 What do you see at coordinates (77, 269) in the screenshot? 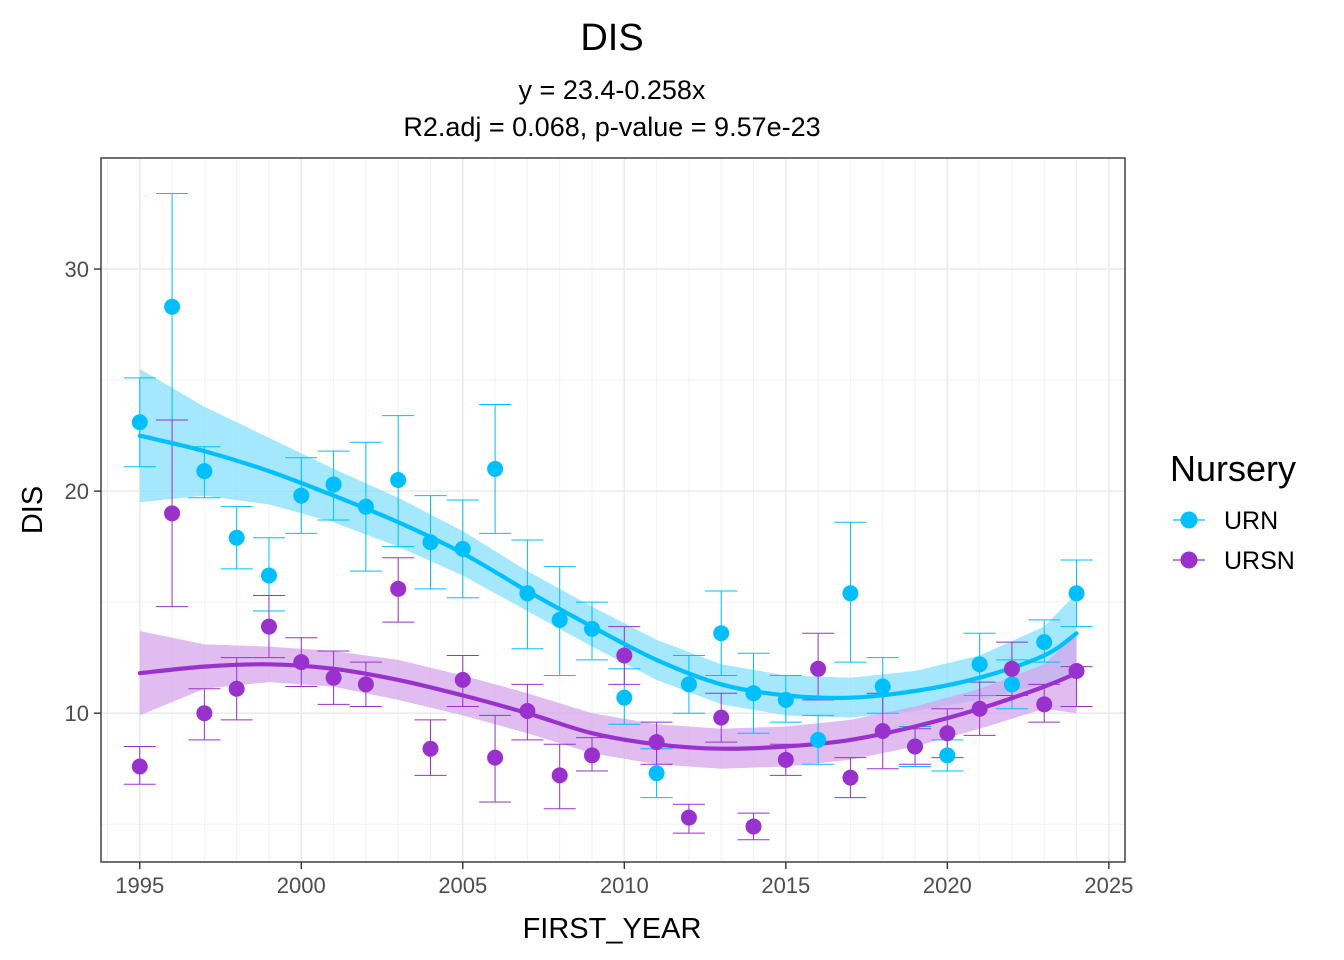
I see `y-tick-label: 30` at bounding box center [77, 269].